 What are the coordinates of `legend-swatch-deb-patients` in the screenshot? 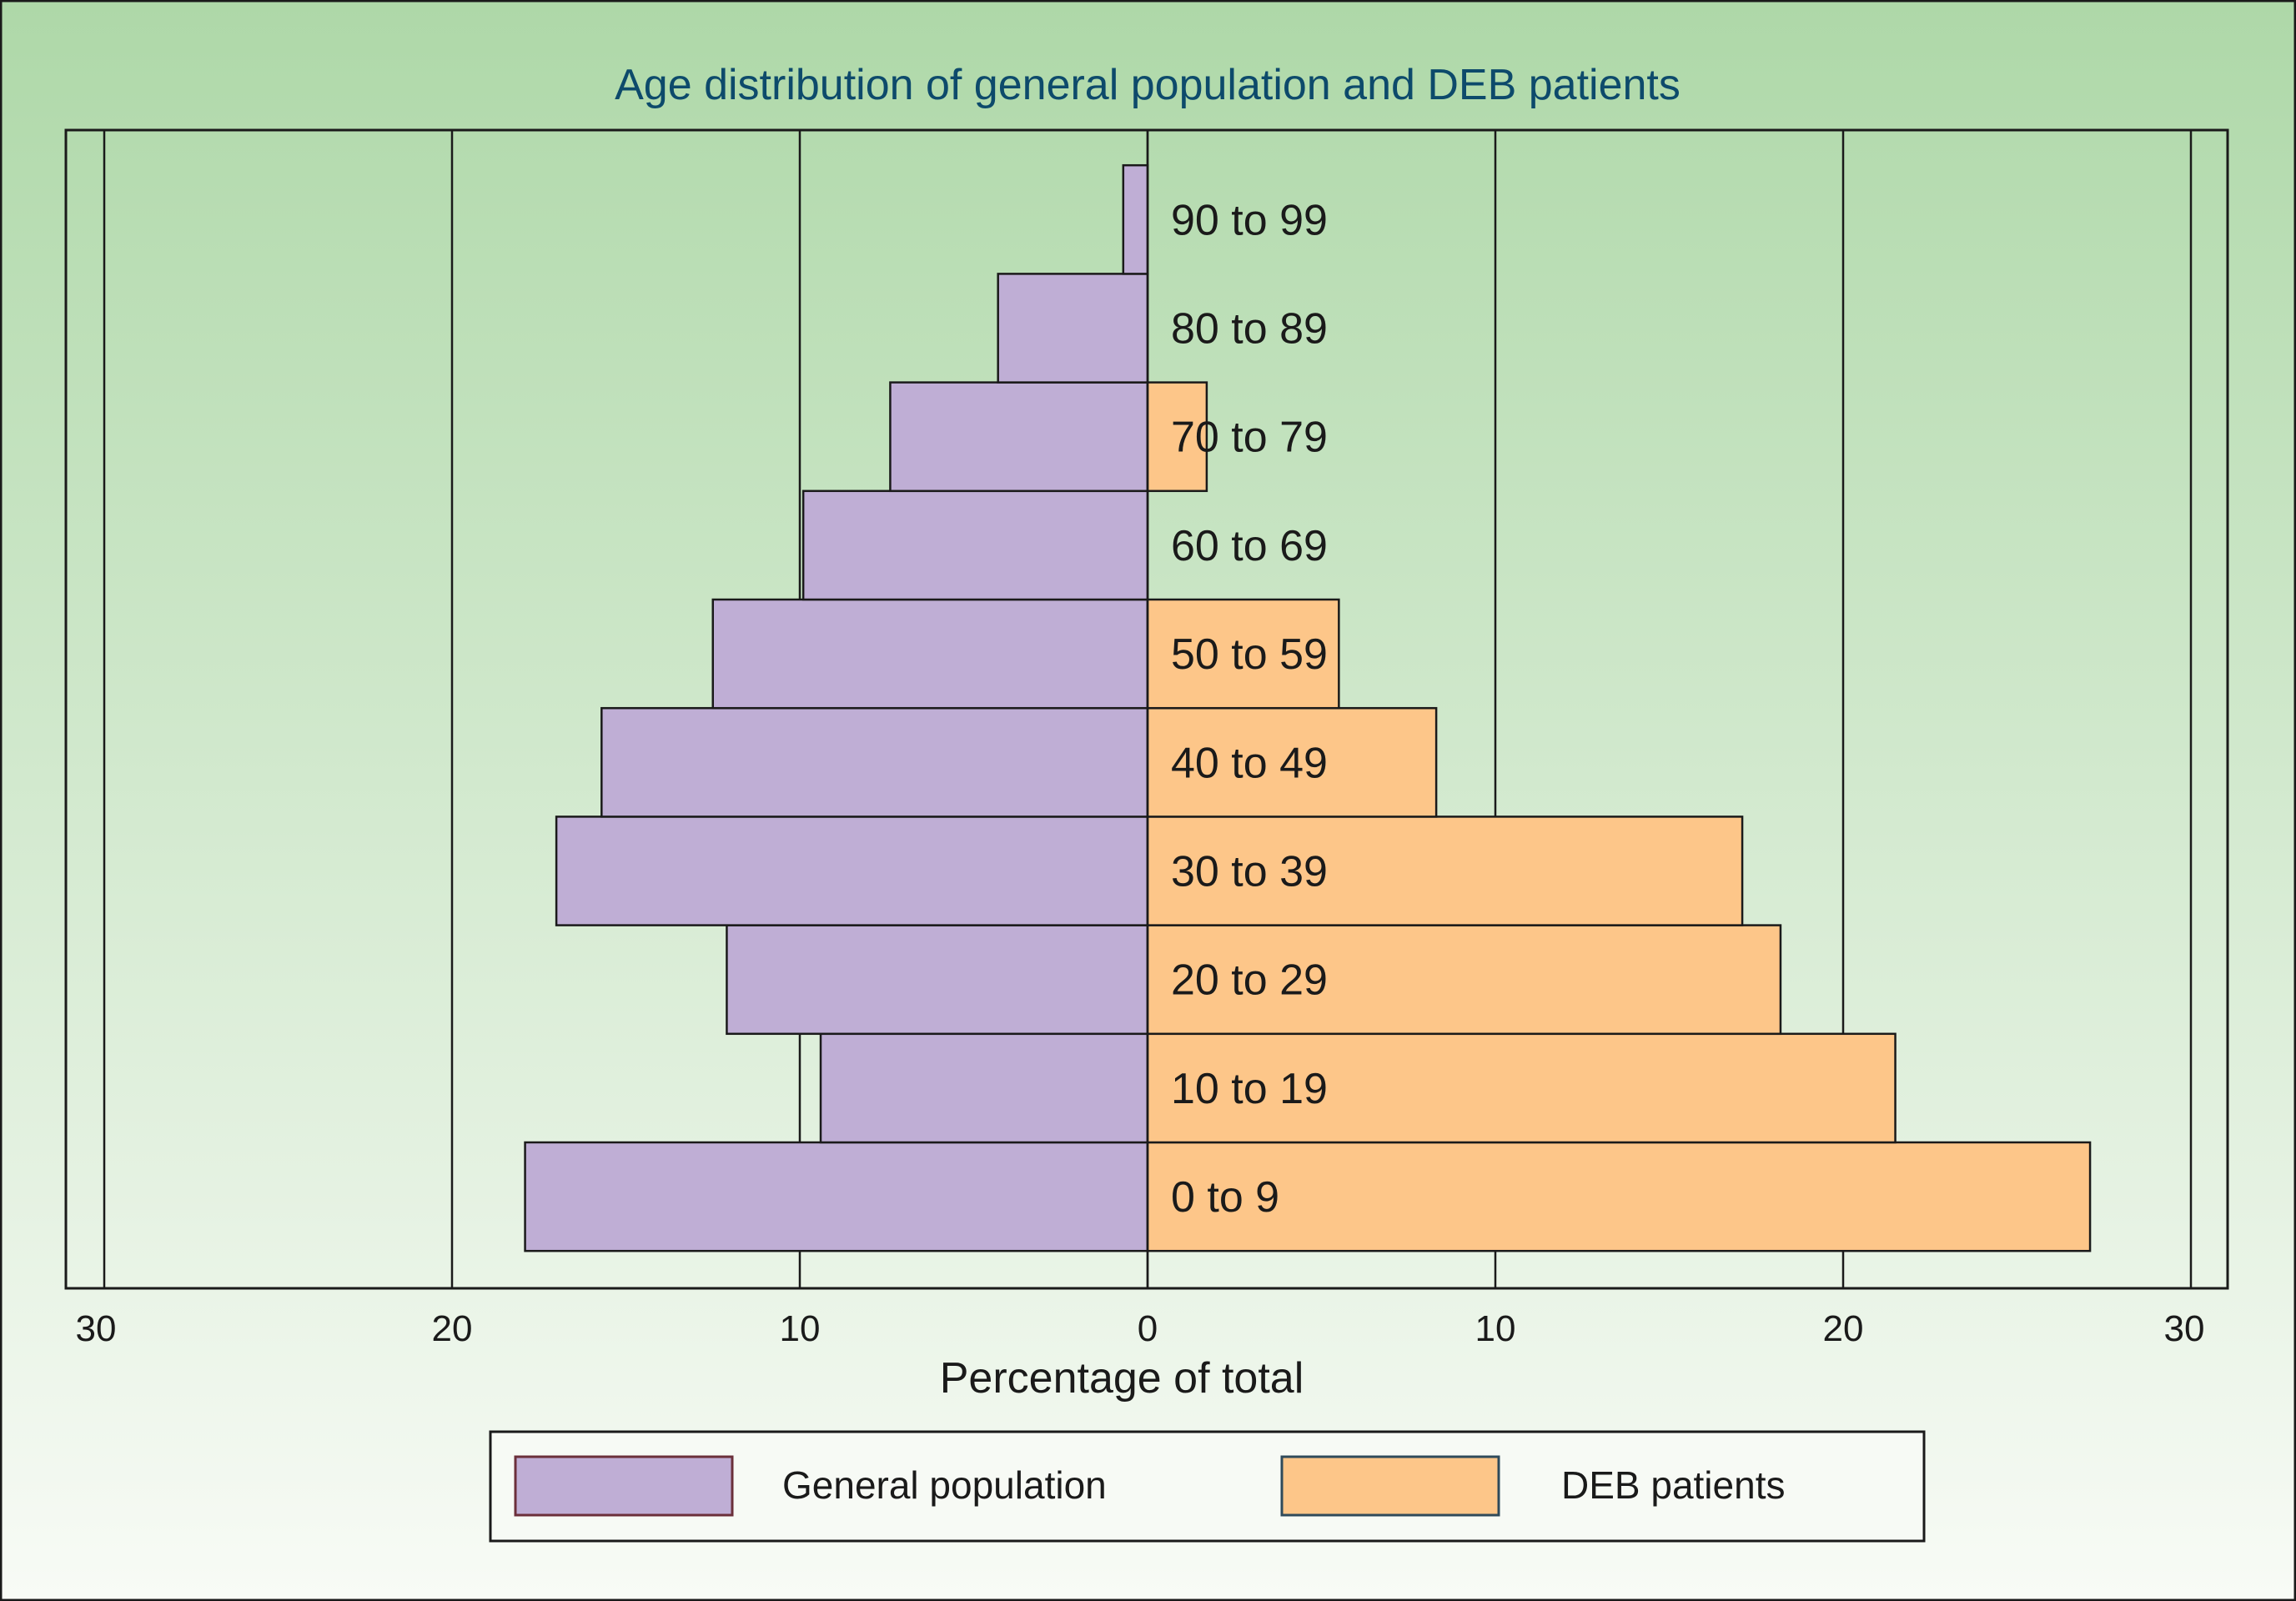 It's located at (1390, 1486).